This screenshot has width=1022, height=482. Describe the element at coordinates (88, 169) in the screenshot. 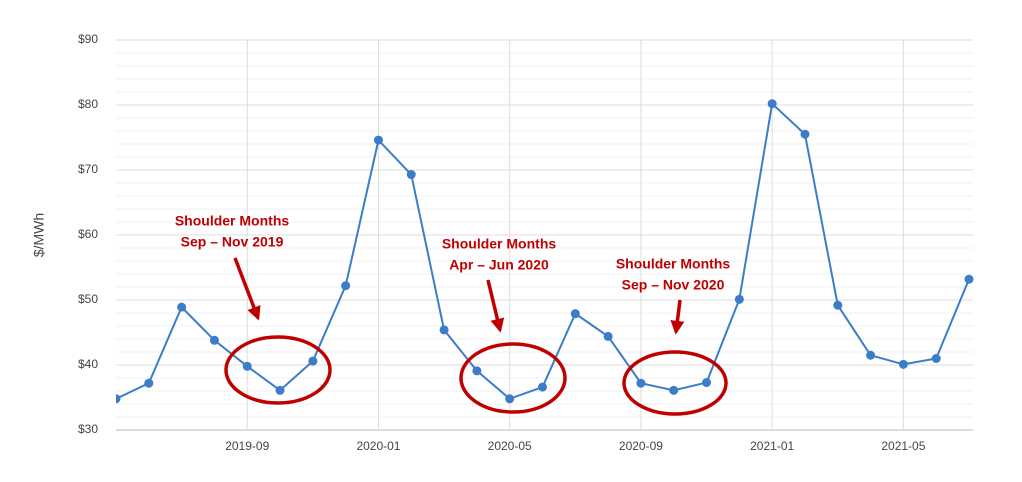

I see `y-tick-label: $70` at that location.